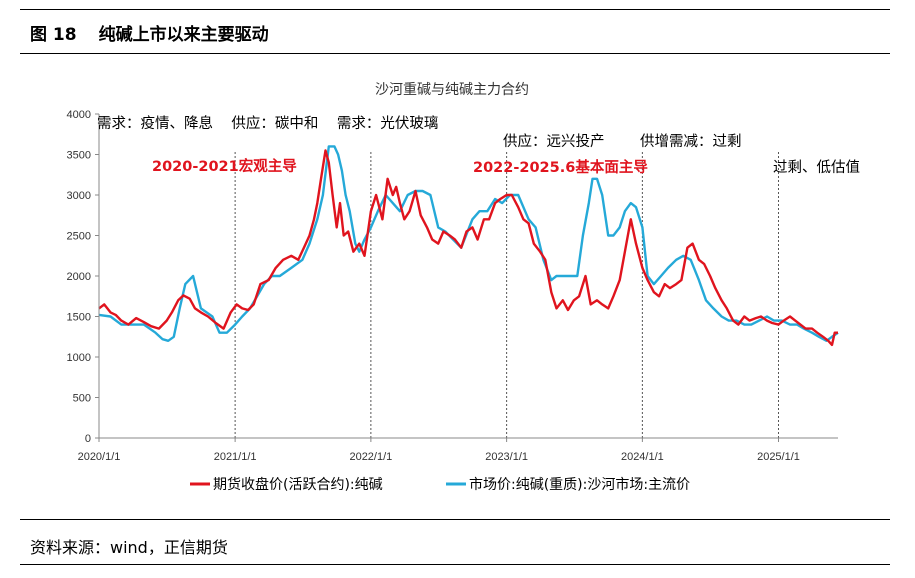 The width and height of the screenshot is (915, 578). I want to click on x-tick-label: 2025/1/1, so click(778, 457).